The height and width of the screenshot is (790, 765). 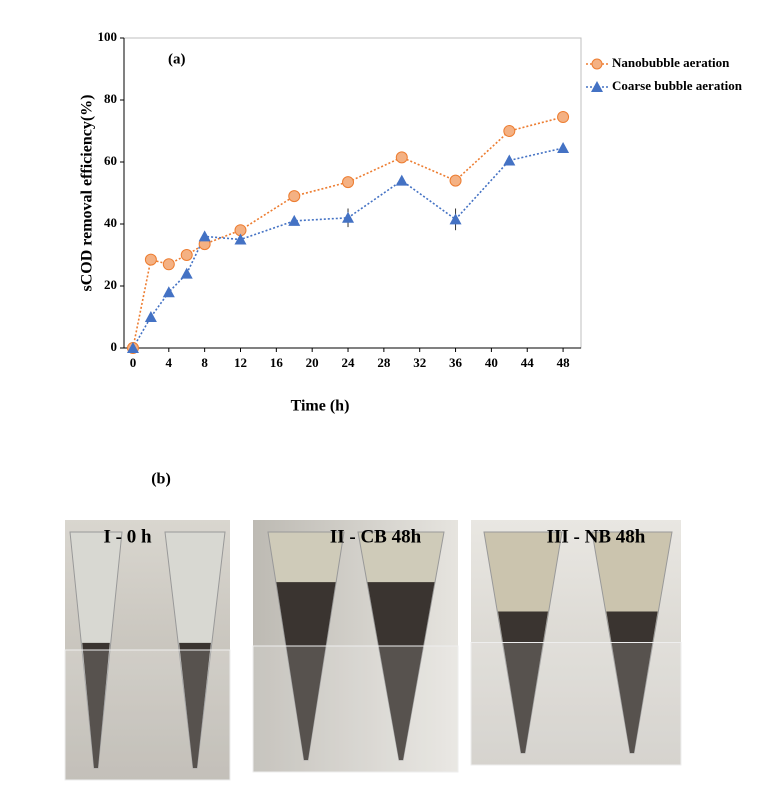 I want to click on panel-label: (b), so click(x=161, y=479).